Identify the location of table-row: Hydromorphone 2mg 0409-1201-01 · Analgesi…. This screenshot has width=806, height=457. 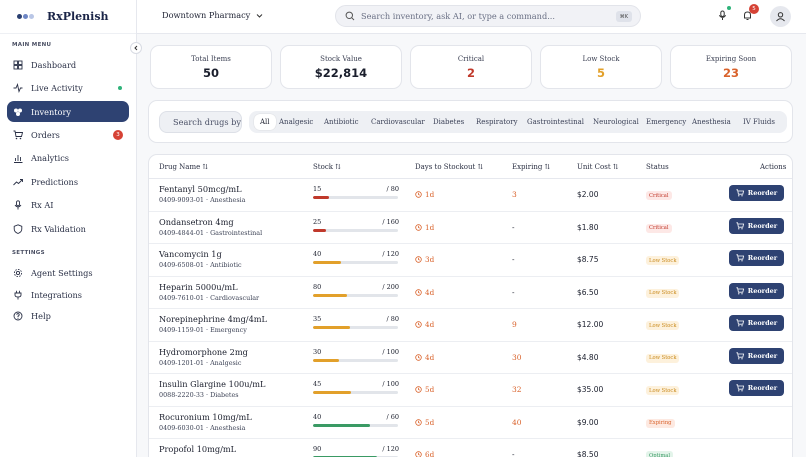
(470, 358).